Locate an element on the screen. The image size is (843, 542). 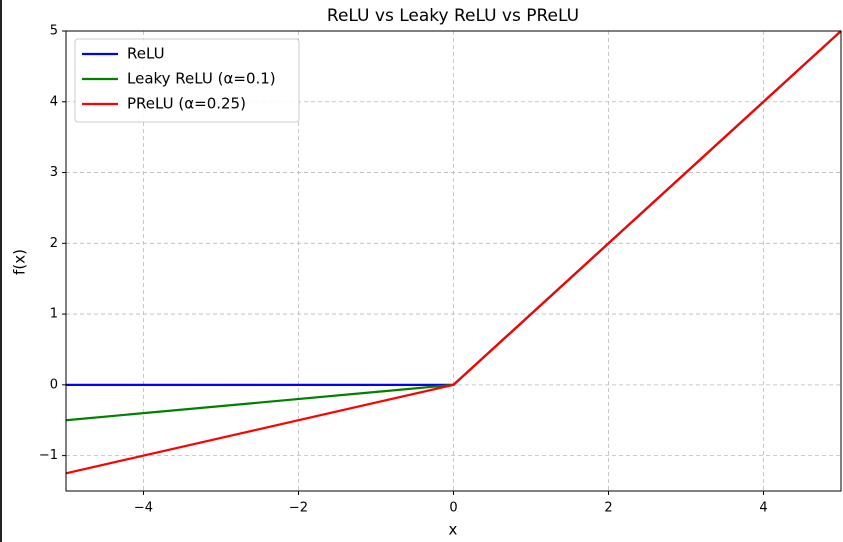
legend-label: PReLU (α=0.25) is located at coordinates (186, 104).